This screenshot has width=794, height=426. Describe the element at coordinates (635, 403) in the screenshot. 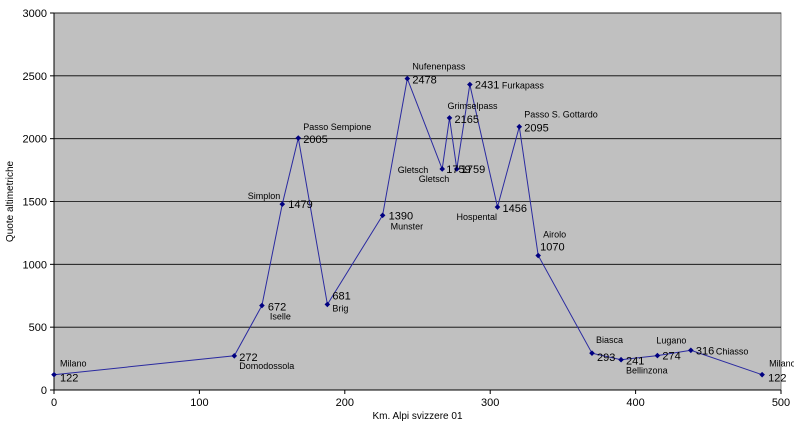

I see `x-tick-label: 400` at that location.